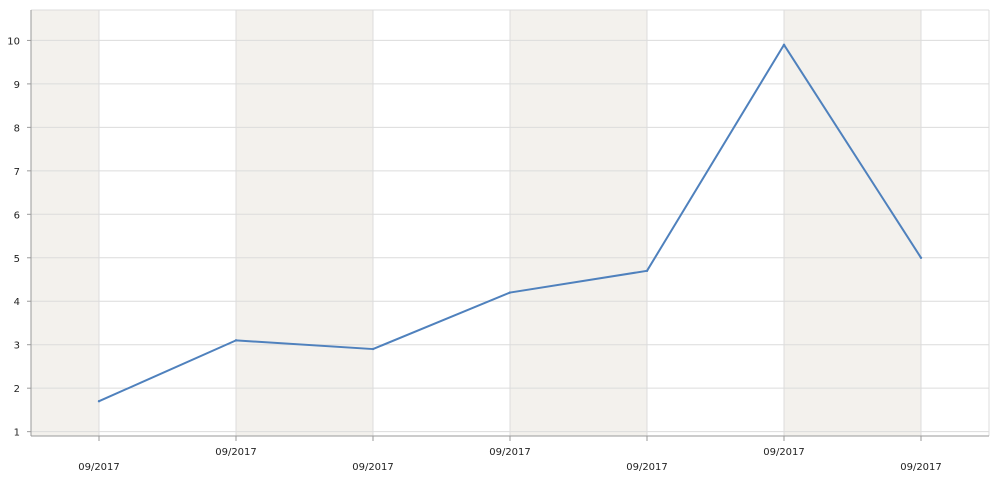  Describe the element at coordinates (17, 128) in the screenshot. I see `y-tick-label: 8` at that location.